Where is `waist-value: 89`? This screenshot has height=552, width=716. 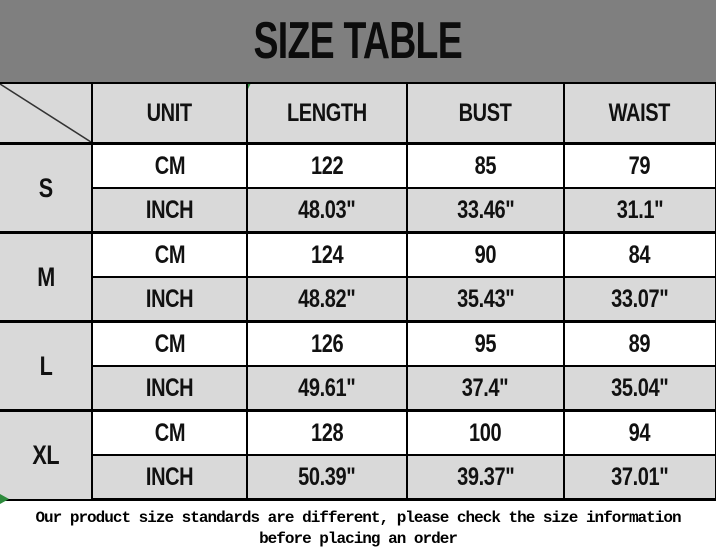 waist-value: 89 is located at coordinates (639, 343).